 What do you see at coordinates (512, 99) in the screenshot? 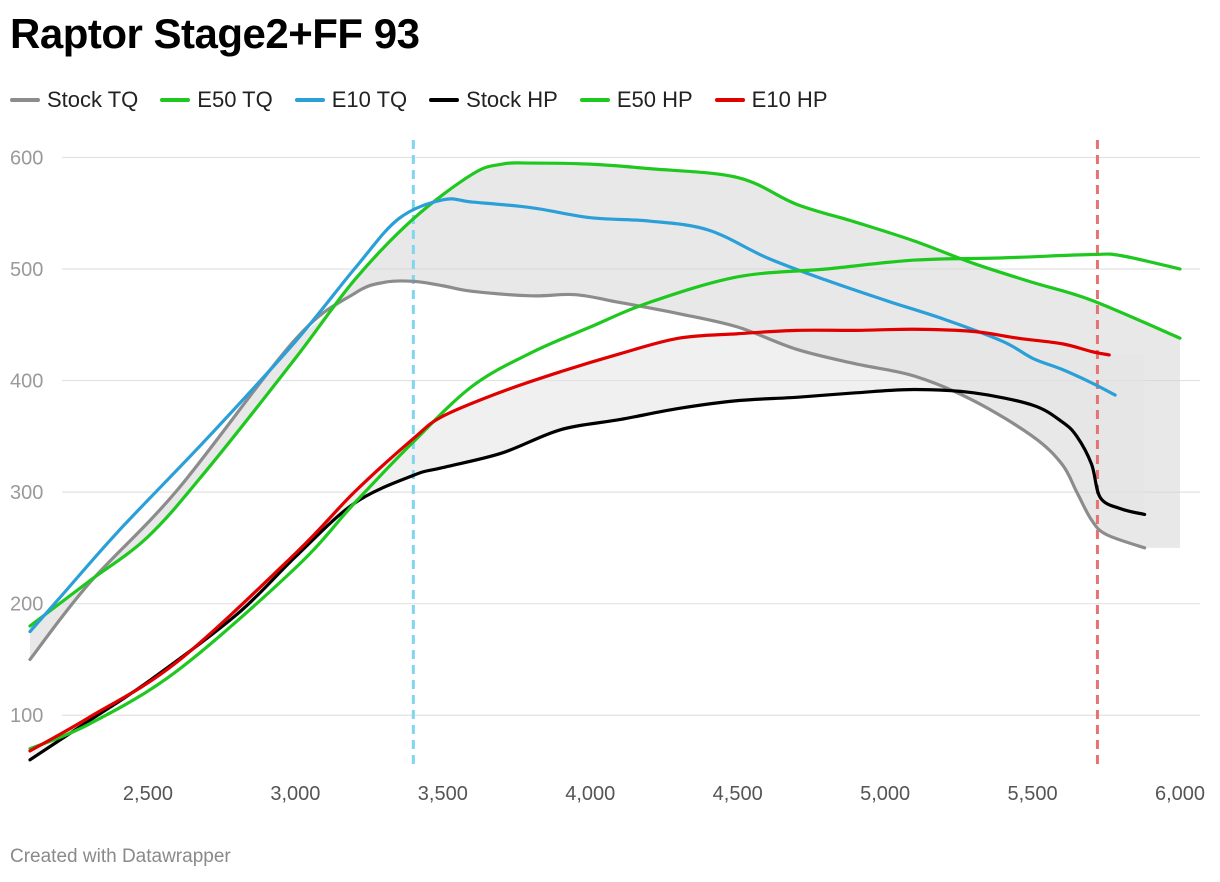
I see `legend-label: Stock HP` at bounding box center [512, 99].